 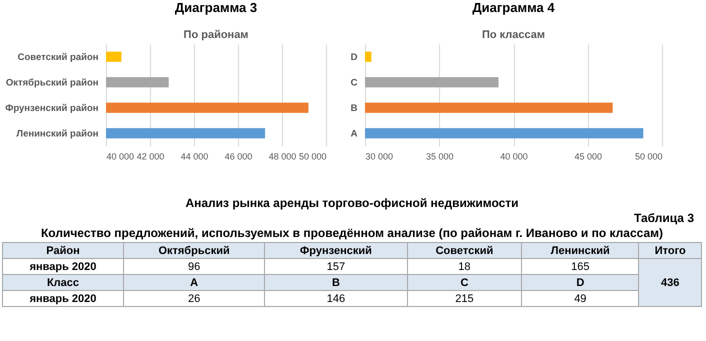 What do you see at coordinates (354, 82) in the screenshot?
I see `y-tick-label: C` at bounding box center [354, 82].